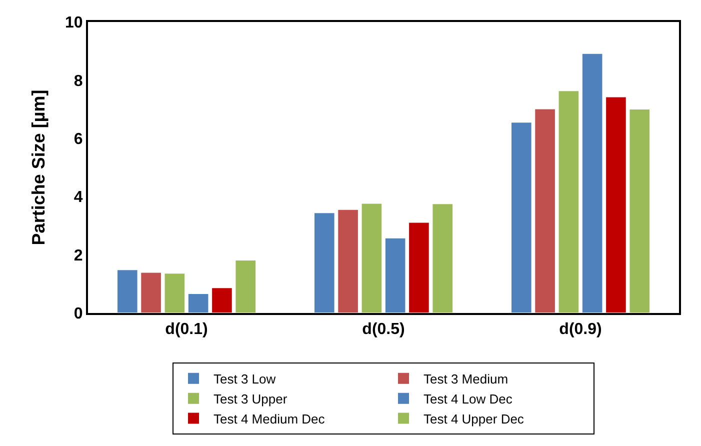 Image resolution: width=701 pixels, height=446 pixels. What do you see at coordinates (78, 314) in the screenshot?
I see `y-tick-label: 0` at bounding box center [78, 314].